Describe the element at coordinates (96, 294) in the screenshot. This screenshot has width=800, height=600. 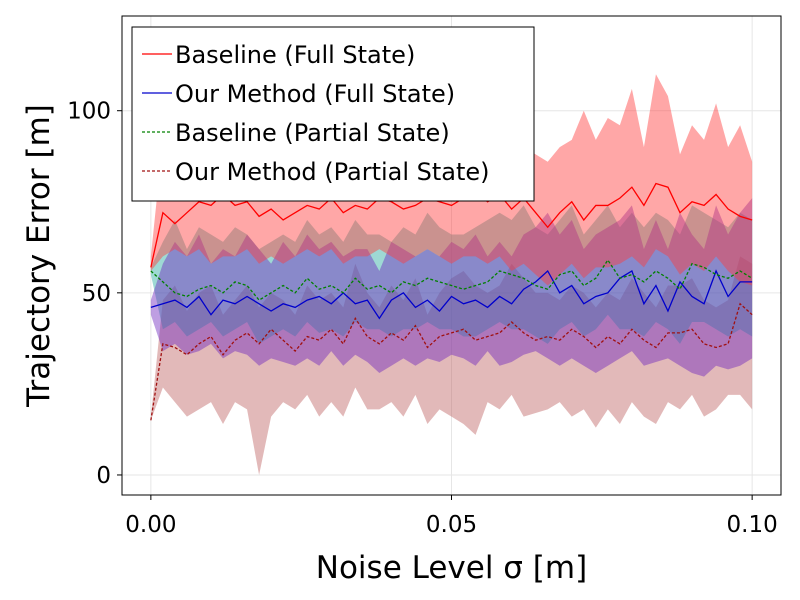
I see `y-tick-label: 50` at that location.